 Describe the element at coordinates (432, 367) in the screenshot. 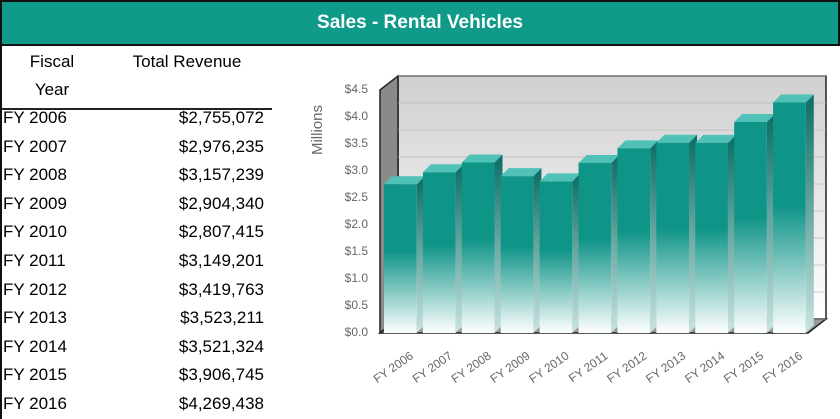

I see `x-tick-label: FY 2007` at that location.